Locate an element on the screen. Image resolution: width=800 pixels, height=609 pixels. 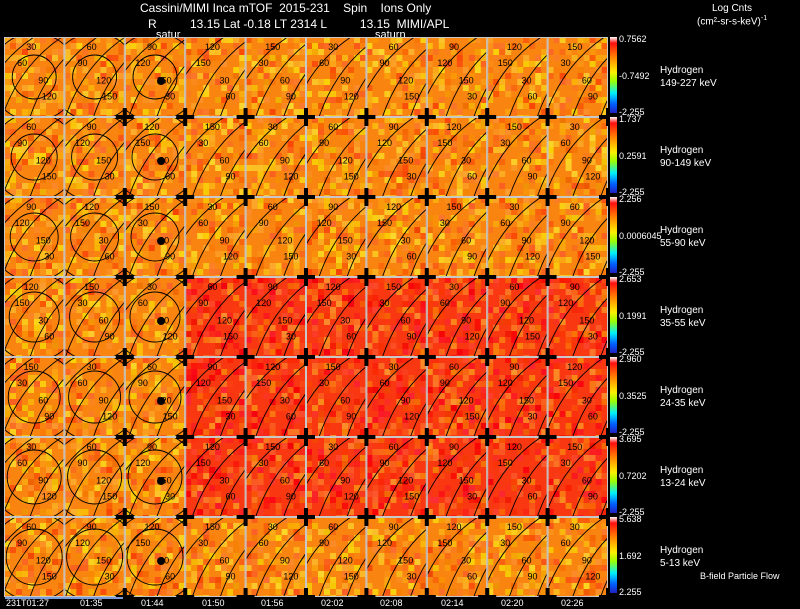
heatmap-cell: 90 120 150 30 is located at coordinates (276, 317).